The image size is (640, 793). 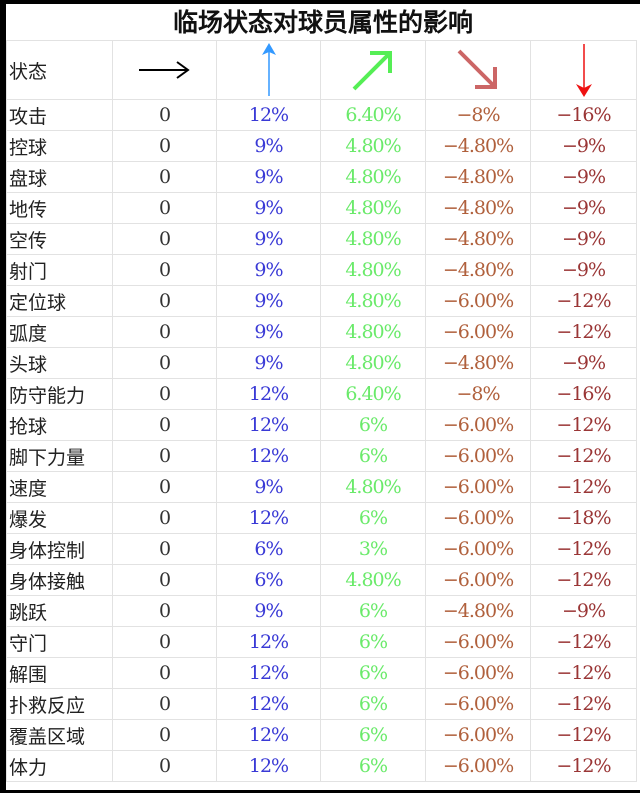 What do you see at coordinates (373, 115) in the screenshot?
I see `status-up-right-value: 6.40%` at bounding box center [373, 115].